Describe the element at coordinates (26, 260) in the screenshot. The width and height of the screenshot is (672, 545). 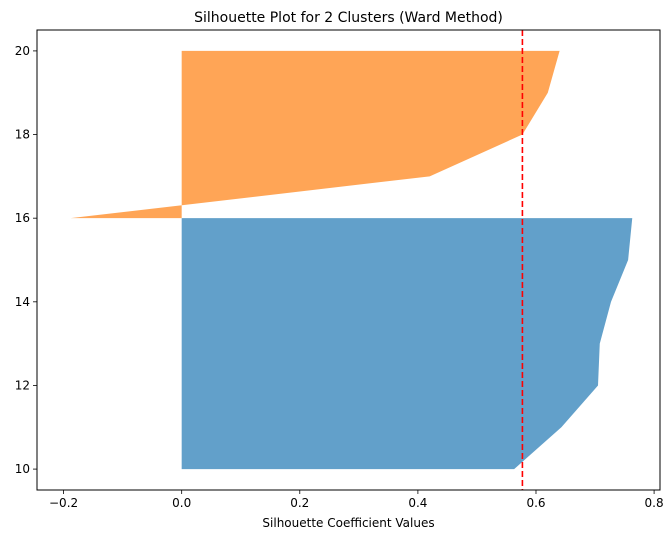
I see `y-axis-ticks: 10 12 14 16 18 20` at that location.